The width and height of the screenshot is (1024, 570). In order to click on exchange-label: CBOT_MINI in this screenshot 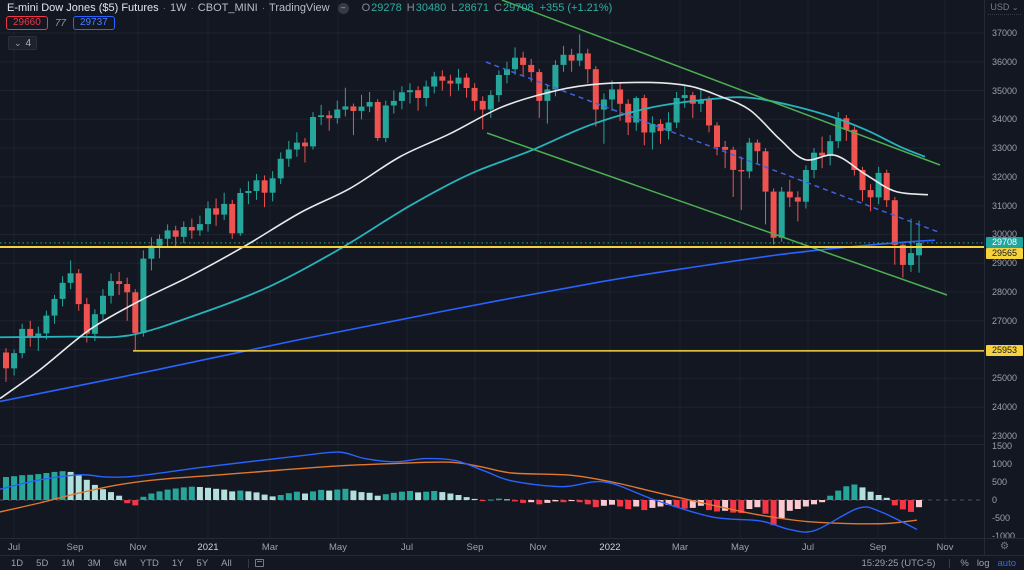, I will do `click(227, 8)`.